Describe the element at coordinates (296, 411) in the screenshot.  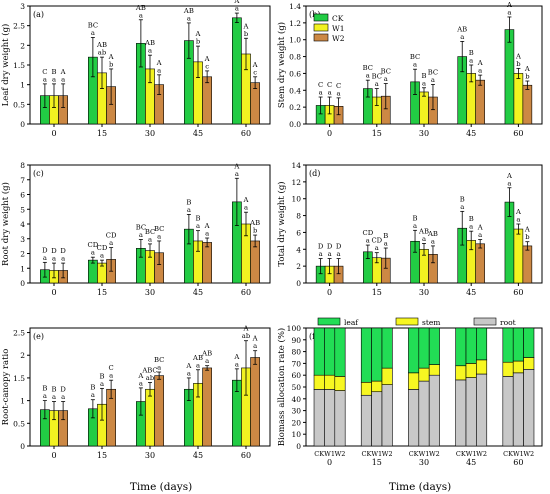
I see `y-tick-label: 30` at that location.